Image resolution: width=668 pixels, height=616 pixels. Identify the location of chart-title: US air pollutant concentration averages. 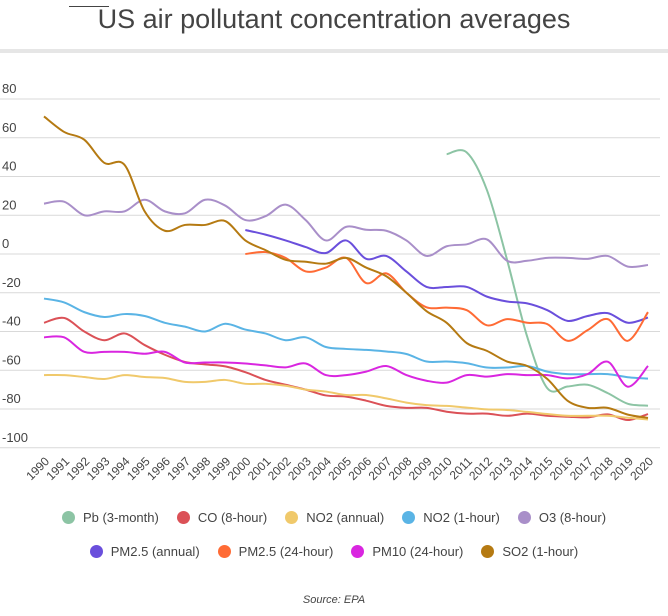
(334, 19).